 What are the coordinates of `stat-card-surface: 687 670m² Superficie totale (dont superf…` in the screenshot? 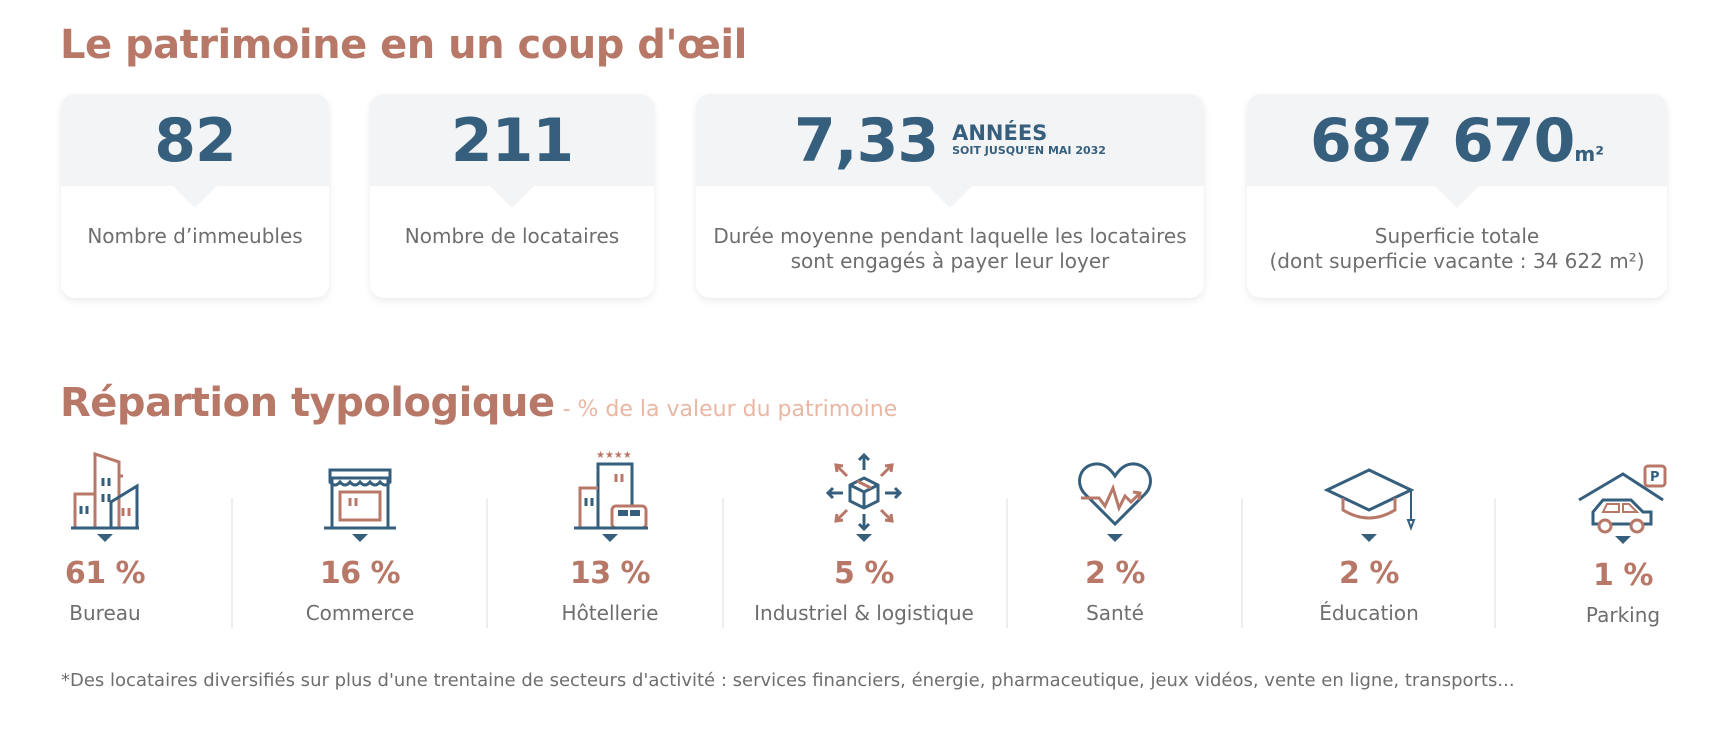 It's located at (1457, 196).